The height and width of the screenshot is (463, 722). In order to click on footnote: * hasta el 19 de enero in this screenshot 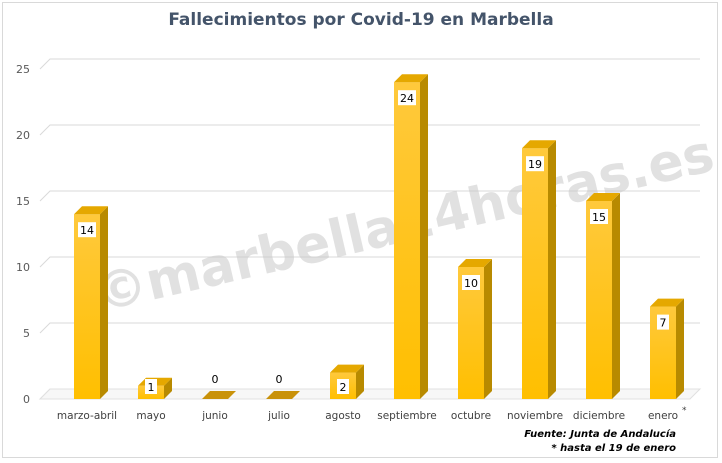, I will do `click(613, 448)`.